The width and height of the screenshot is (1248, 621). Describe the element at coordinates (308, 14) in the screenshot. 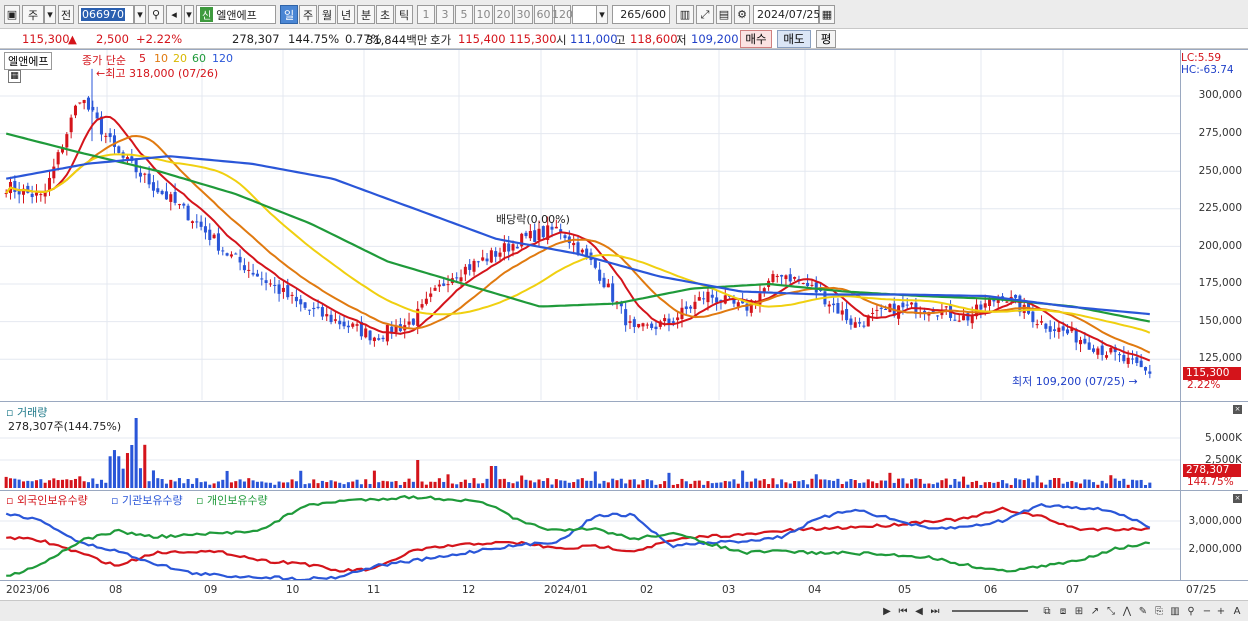

I see `period-week: 주` at that location.